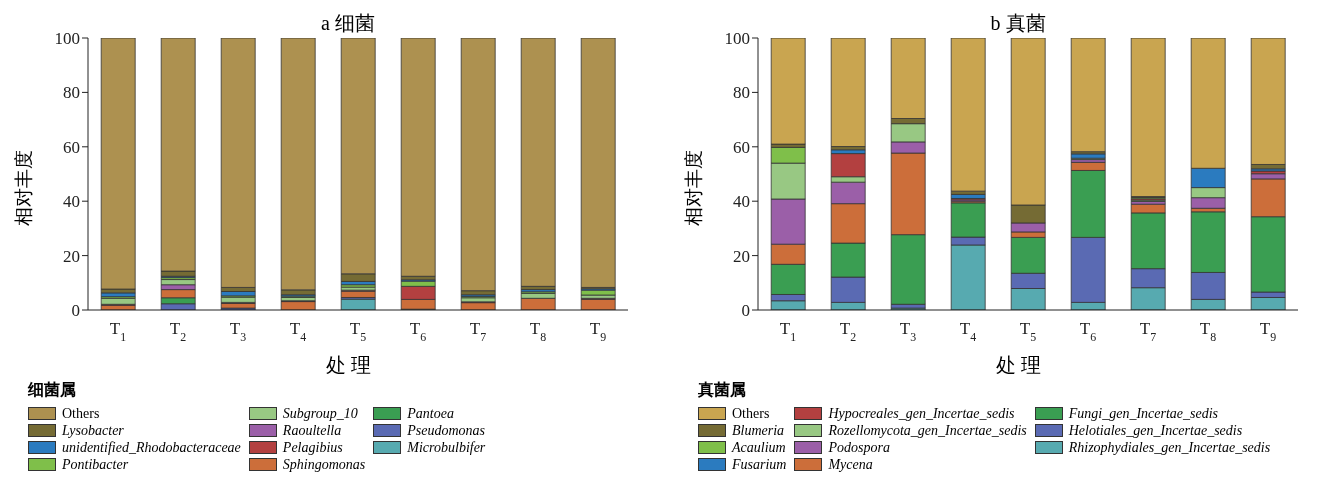 This screenshot has height=477, width=1335. What do you see at coordinates (95, 464) in the screenshot?
I see `legend-label: Pontibacter` at bounding box center [95, 464].